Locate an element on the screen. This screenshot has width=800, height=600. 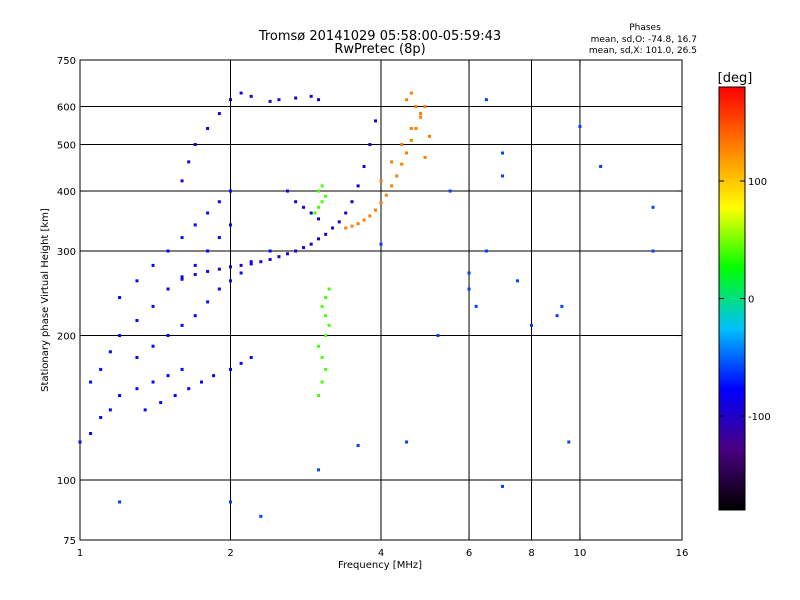
y-tick-label: 500 is located at coordinates (66, 146).